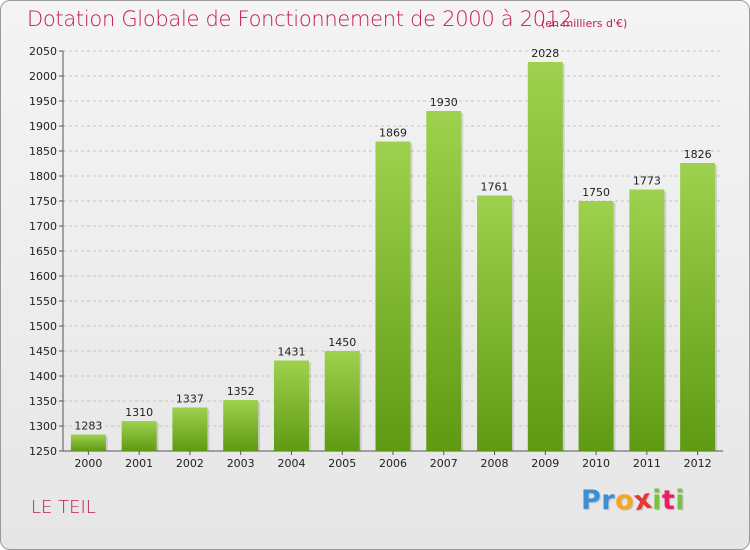  What do you see at coordinates (43, 151) in the screenshot?
I see `y-tick-label: 1850` at bounding box center [43, 151].